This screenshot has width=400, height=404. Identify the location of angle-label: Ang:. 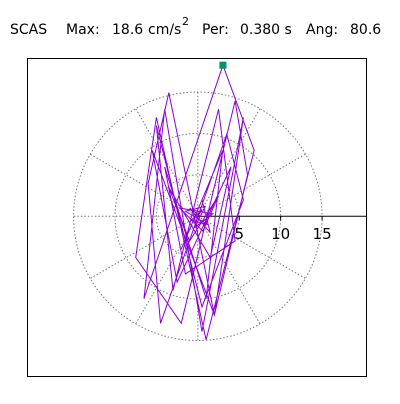
(322, 30).